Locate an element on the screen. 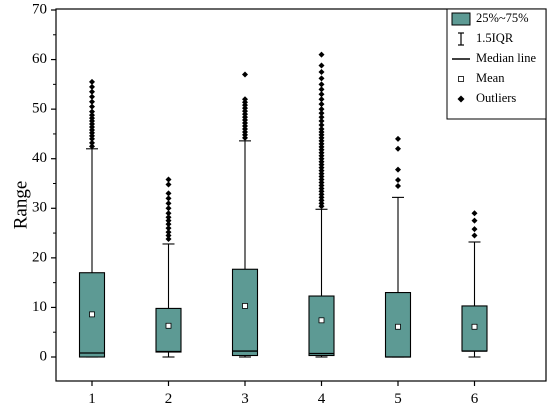 The height and width of the screenshot is (413, 550). y-tick-label: 50 is located at coordinates (39, 109).